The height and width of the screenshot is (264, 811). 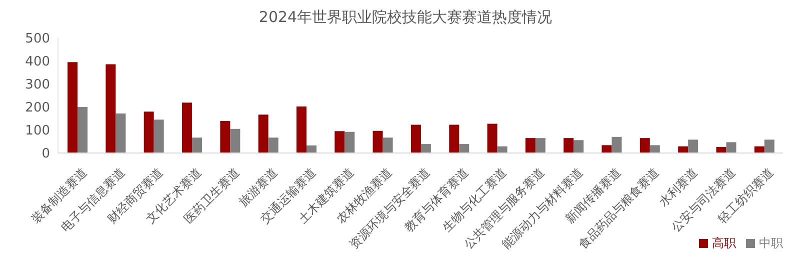 What do you see at coordinates (46, 154) in the screenshot?
I see `y-tick-label: 0` at bounding box center [46, 154].